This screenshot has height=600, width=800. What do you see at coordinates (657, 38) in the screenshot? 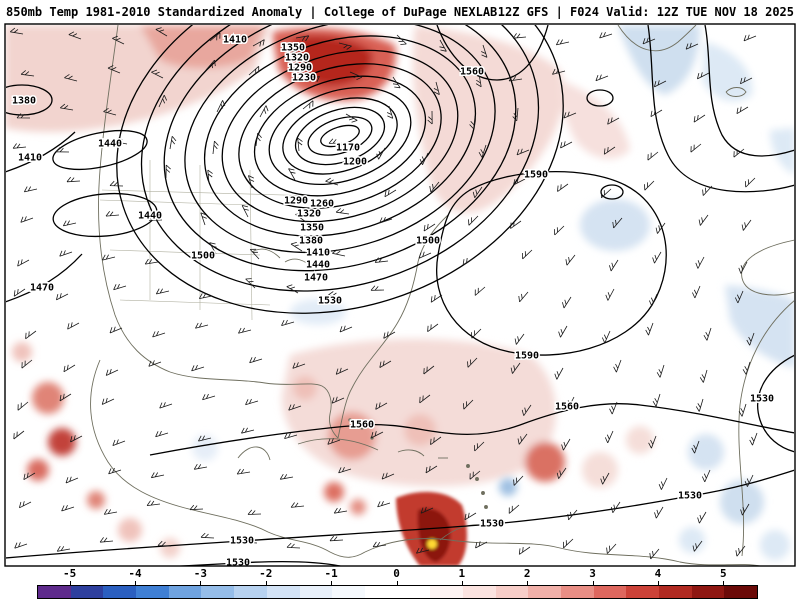
I see `coastline-greenland` at bounding box center [657, 38].